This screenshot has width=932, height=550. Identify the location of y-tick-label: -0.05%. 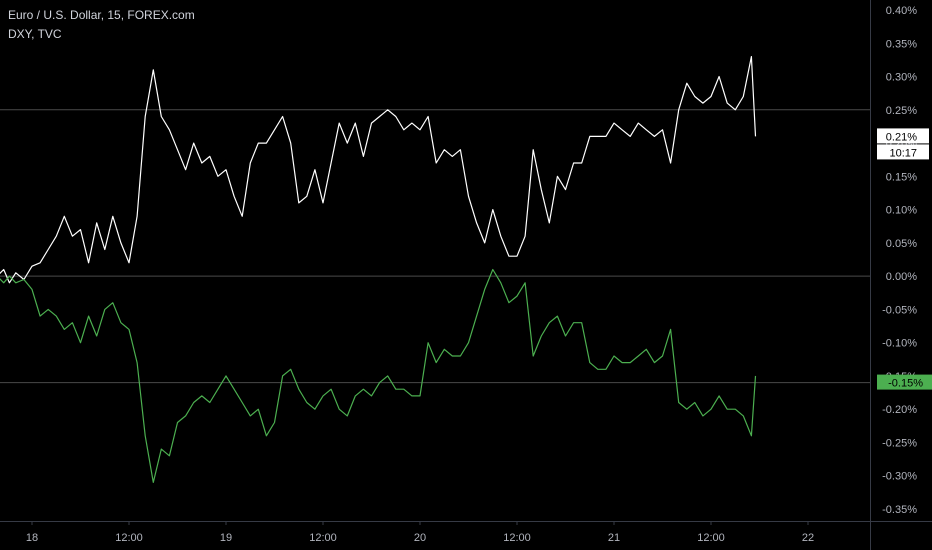
(899, 310).